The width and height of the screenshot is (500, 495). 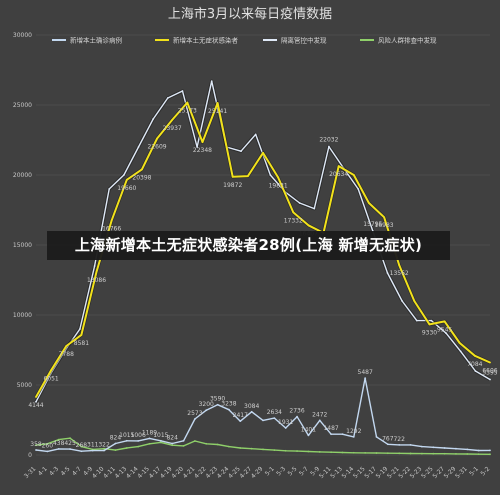 What do you see at coordinates (70, 443) in the screenshot?
I see `data-label: 425` at bounding box center [70, 443].